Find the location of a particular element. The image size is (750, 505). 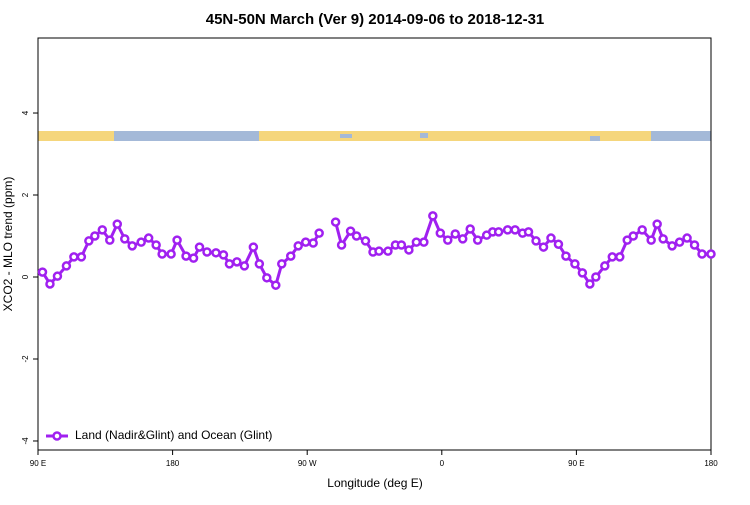

x-tick-label: 0 is located at coordinates (442, 463).